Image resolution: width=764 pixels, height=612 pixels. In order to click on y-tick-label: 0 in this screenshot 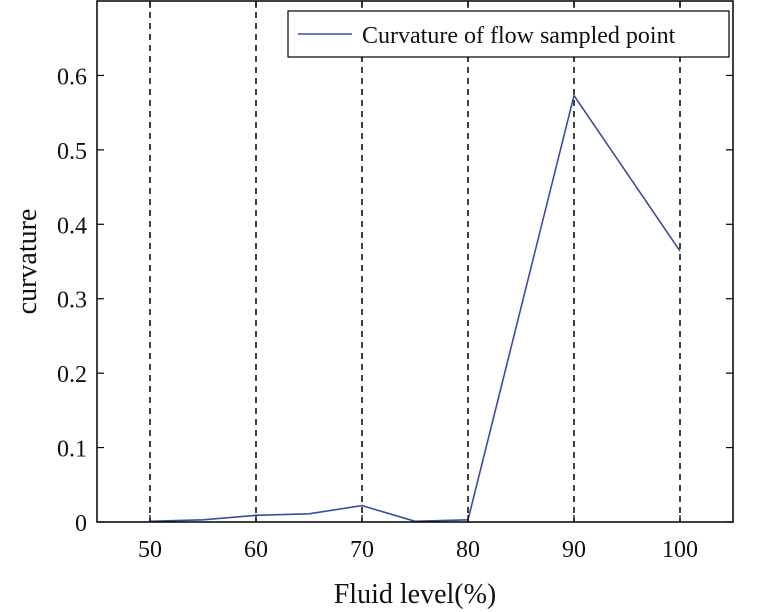, I will do `click(81, 524)`.